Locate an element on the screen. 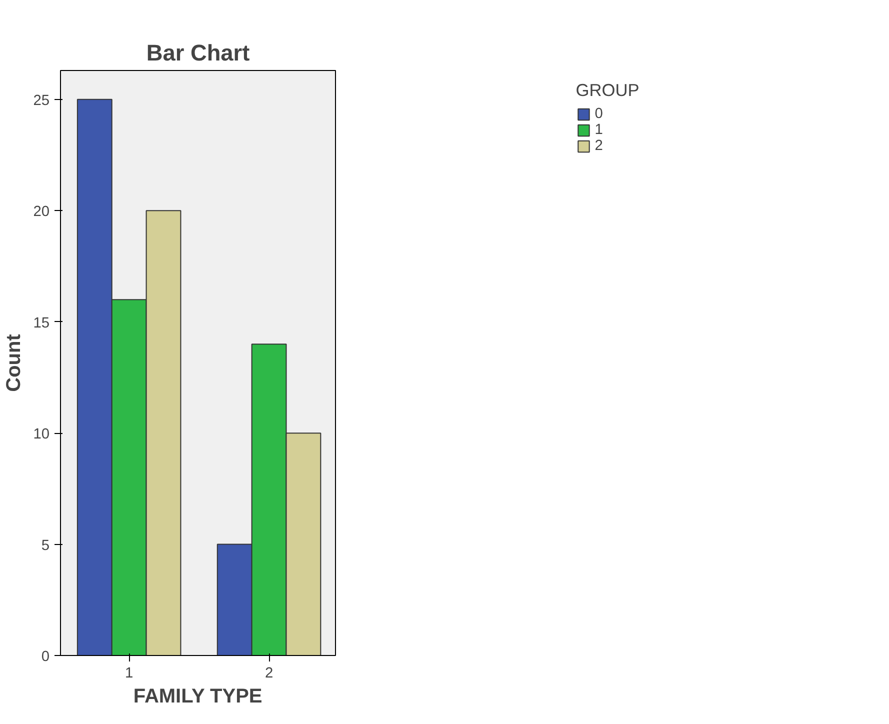  y-tick-label: 5 is located at coordinates (45, 546).